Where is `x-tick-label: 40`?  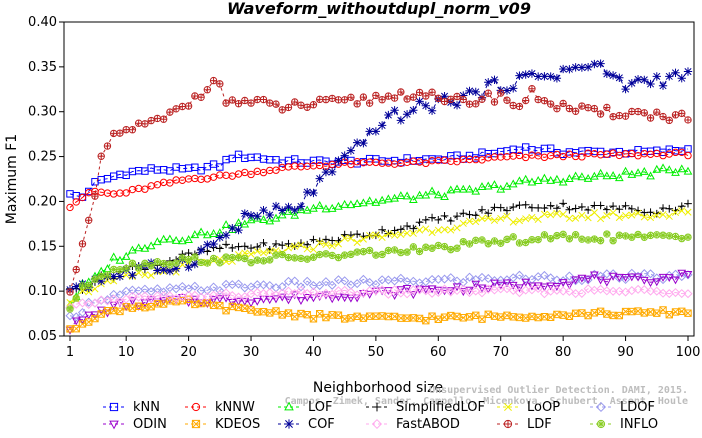
x-tick-label: 40 is located at coordinates (313, 352).